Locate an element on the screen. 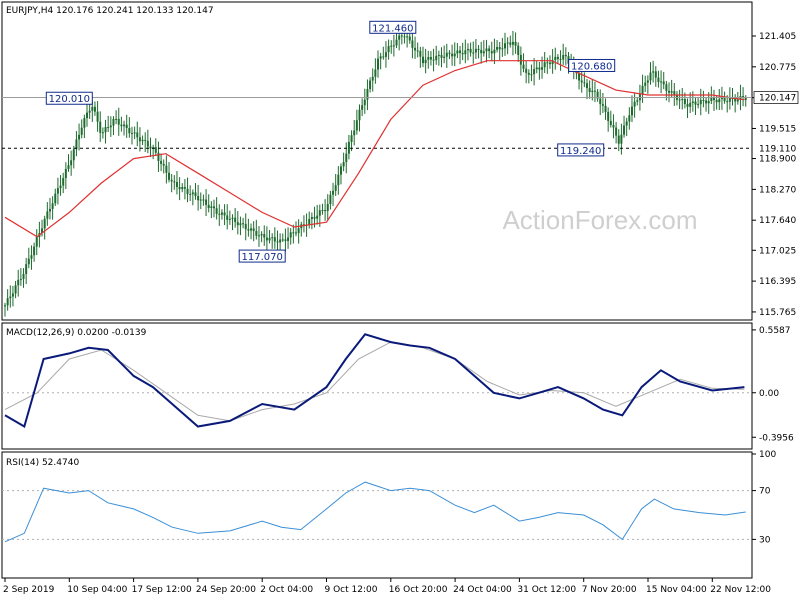 Image resolution: width=800 pixels, height=605 pixels. macd-tick-label: 0.00 is located at coordinates (769, 394).